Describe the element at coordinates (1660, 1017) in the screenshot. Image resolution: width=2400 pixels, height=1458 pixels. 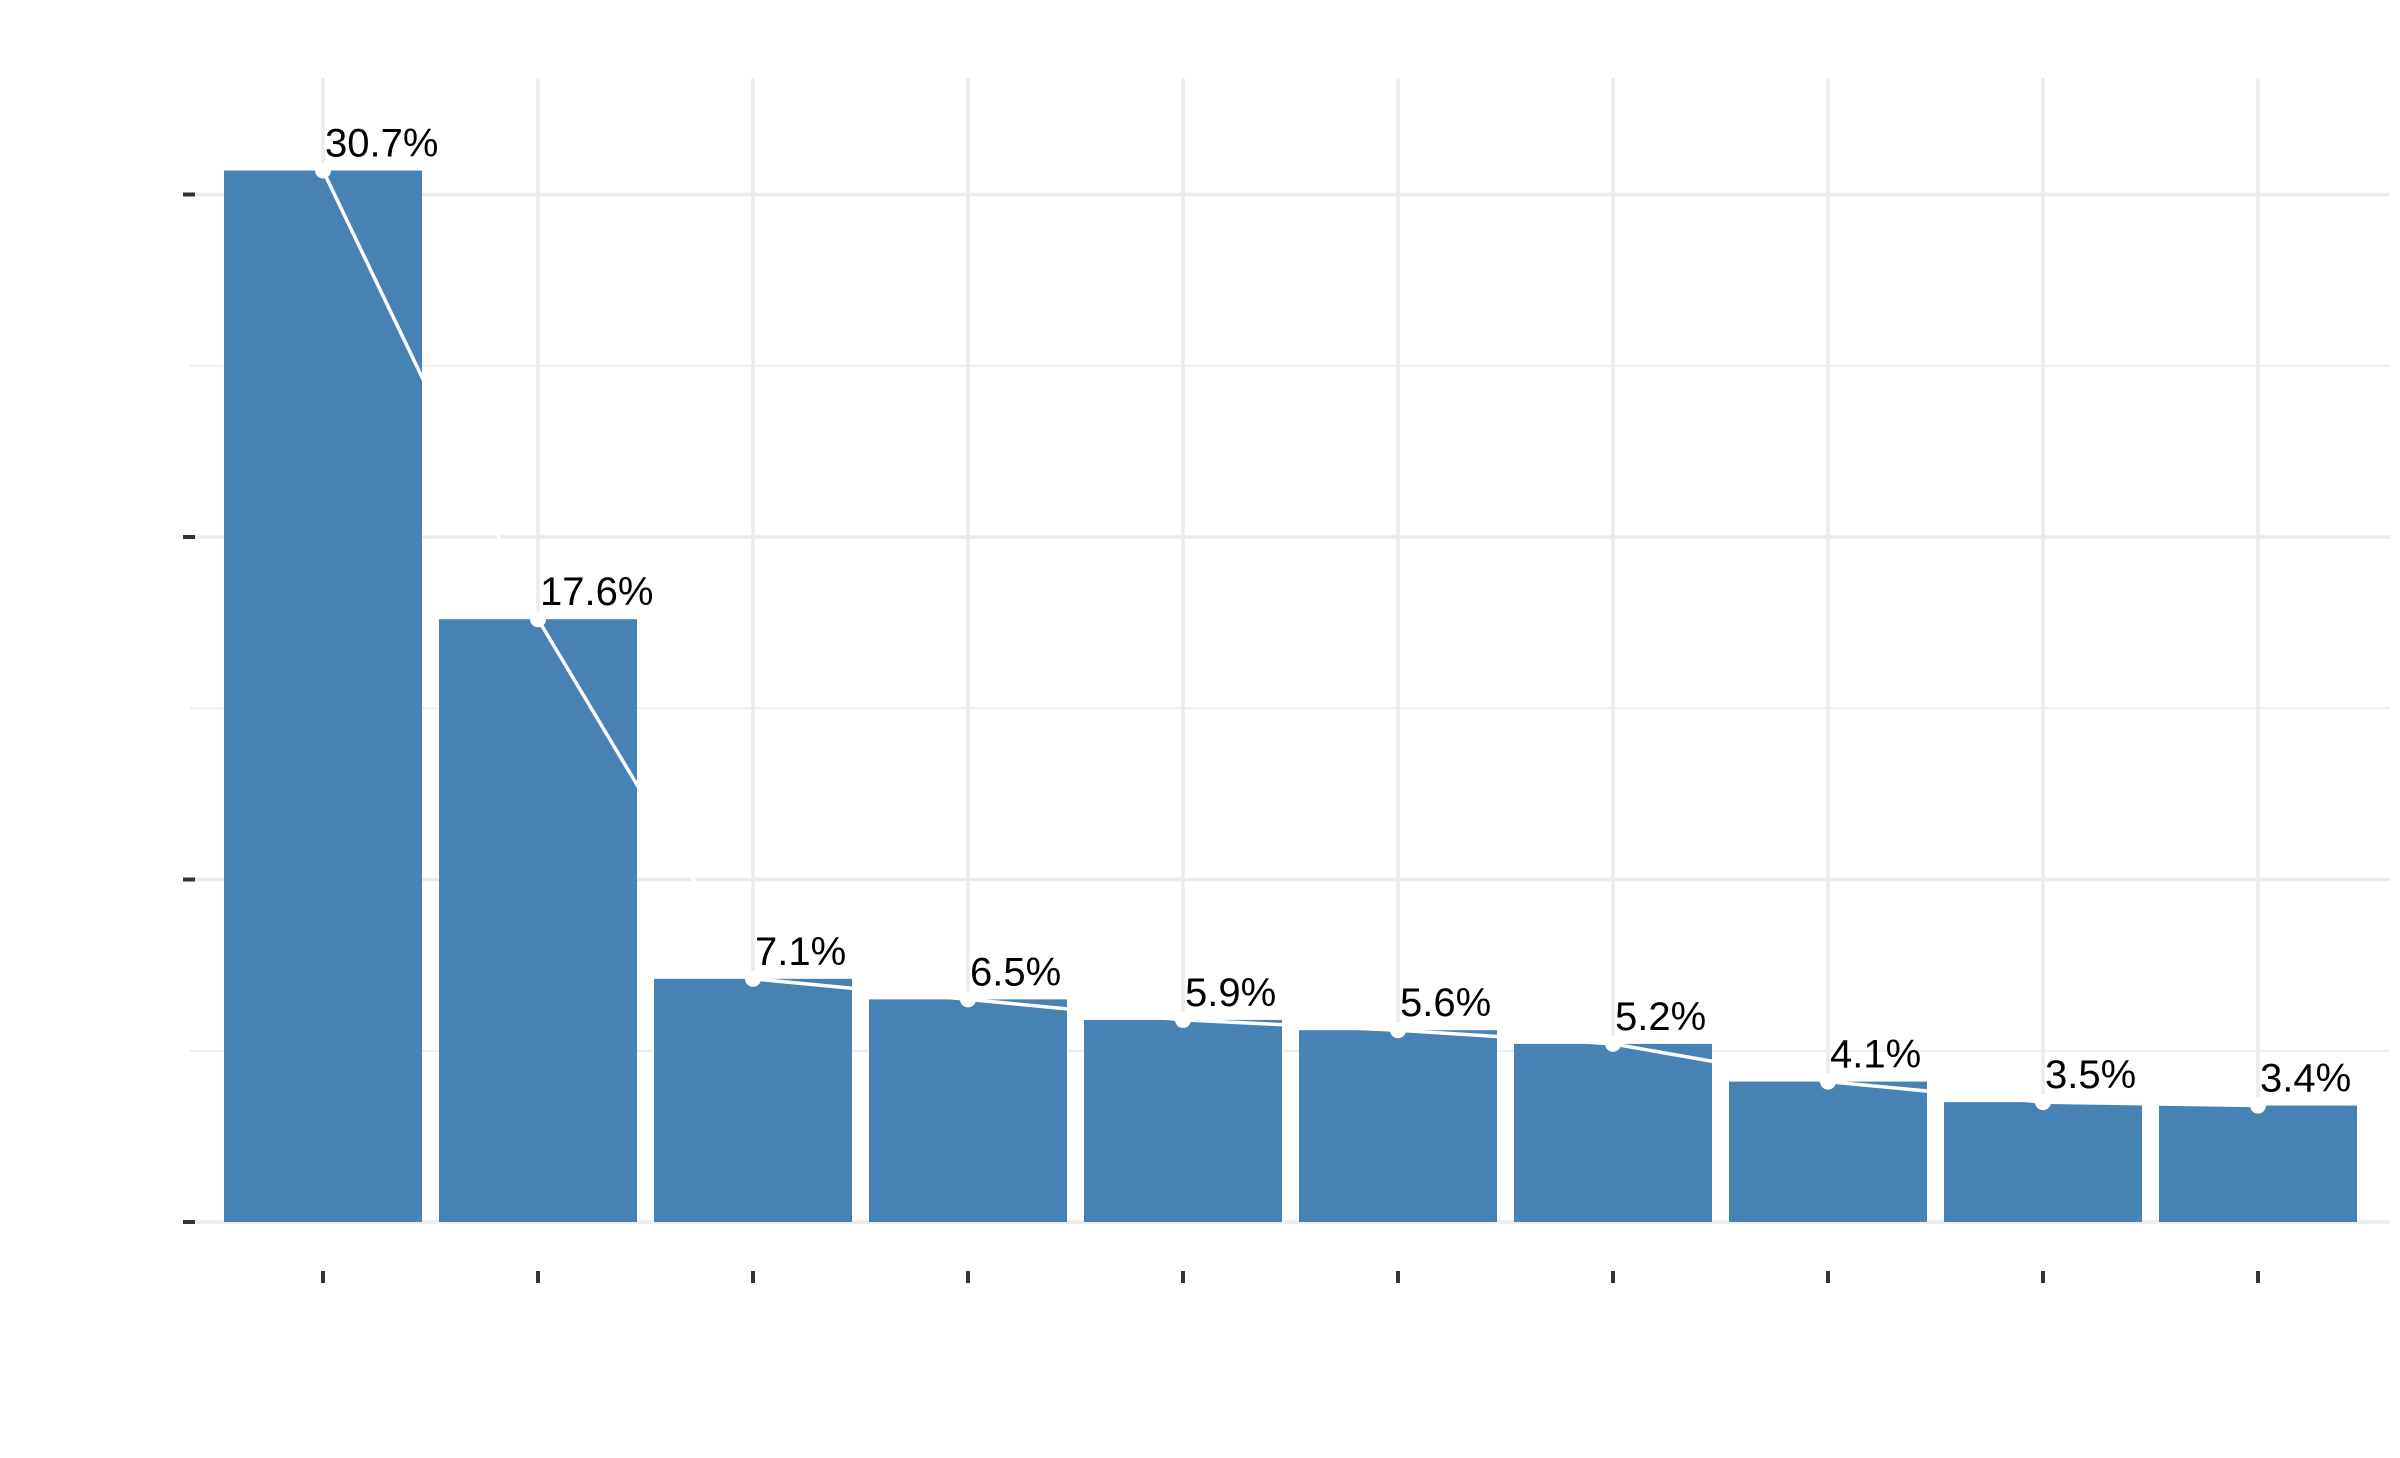
I see `data-label: 5.2%` at that location.